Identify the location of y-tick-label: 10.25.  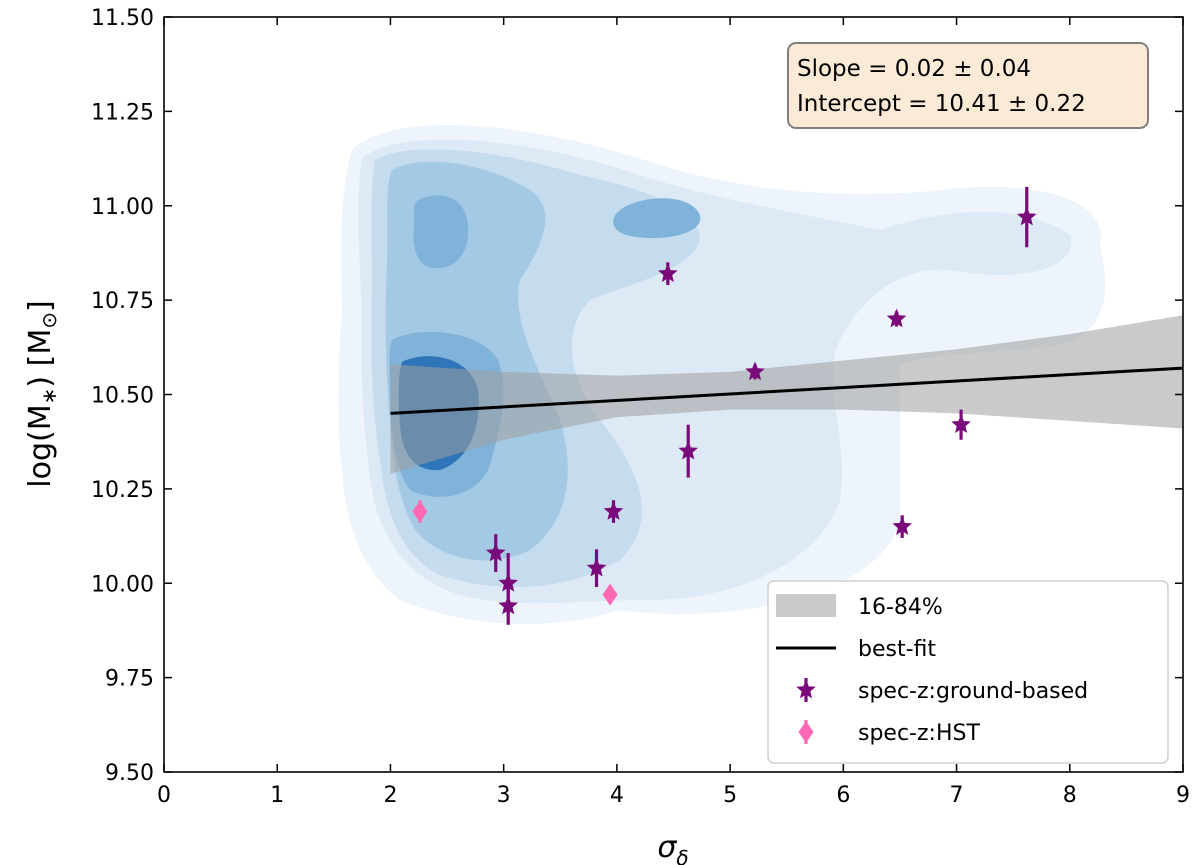
(122, 490).